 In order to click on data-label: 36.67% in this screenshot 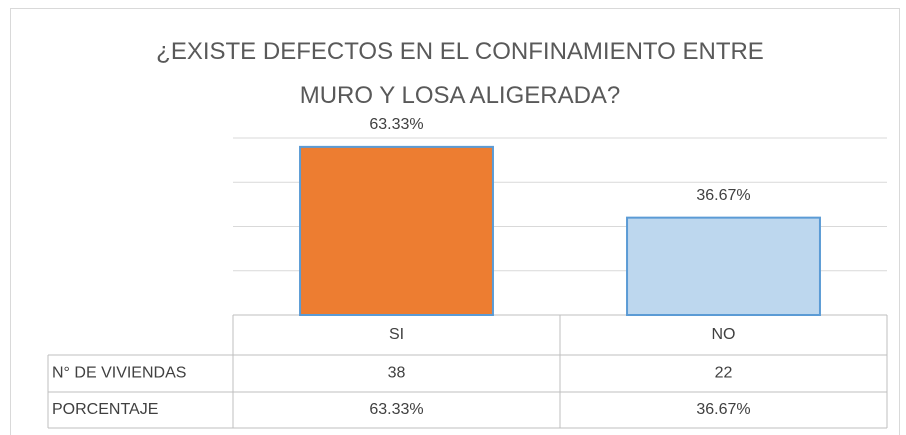, I will do `click(723, 195)`.